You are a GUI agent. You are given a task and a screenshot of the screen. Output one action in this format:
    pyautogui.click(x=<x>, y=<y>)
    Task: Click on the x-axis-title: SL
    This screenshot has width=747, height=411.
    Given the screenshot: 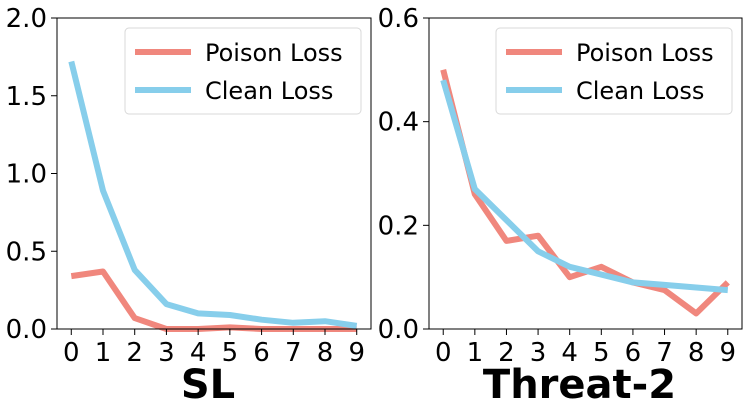 What is the action you would take?
    pyautogui.click(x=208, y=385)
    